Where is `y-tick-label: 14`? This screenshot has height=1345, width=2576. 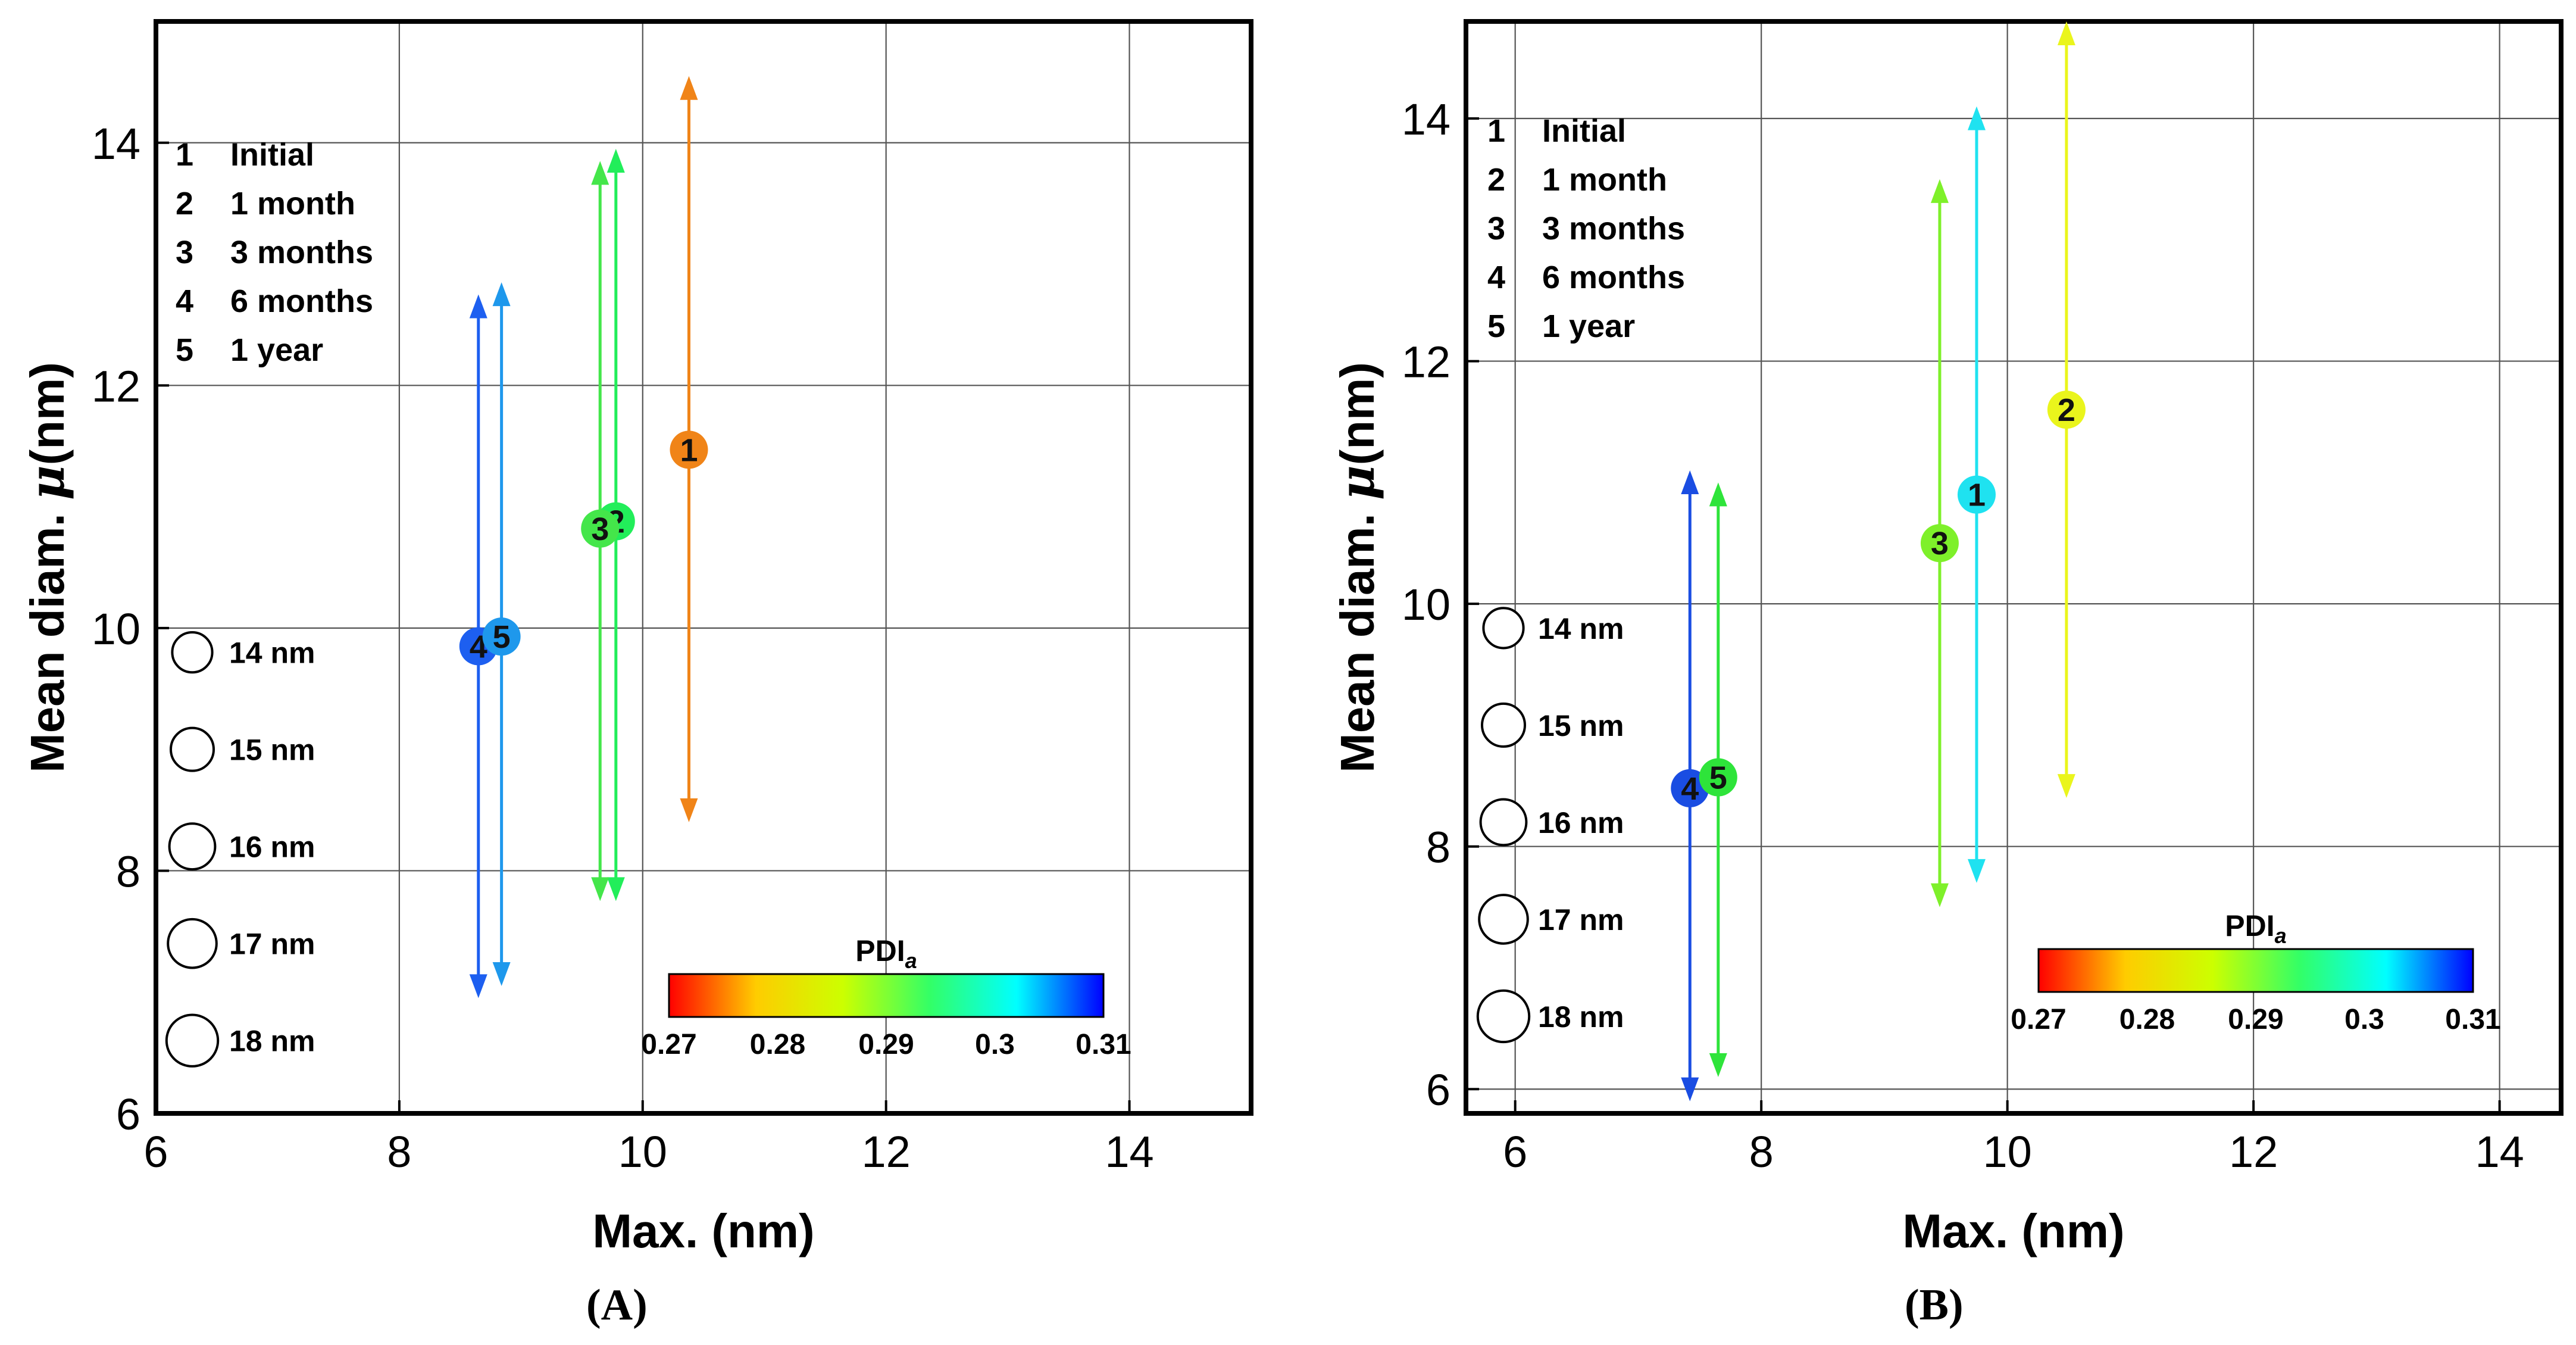 y-tick-label: 14 is located at coordinates (116, 143).